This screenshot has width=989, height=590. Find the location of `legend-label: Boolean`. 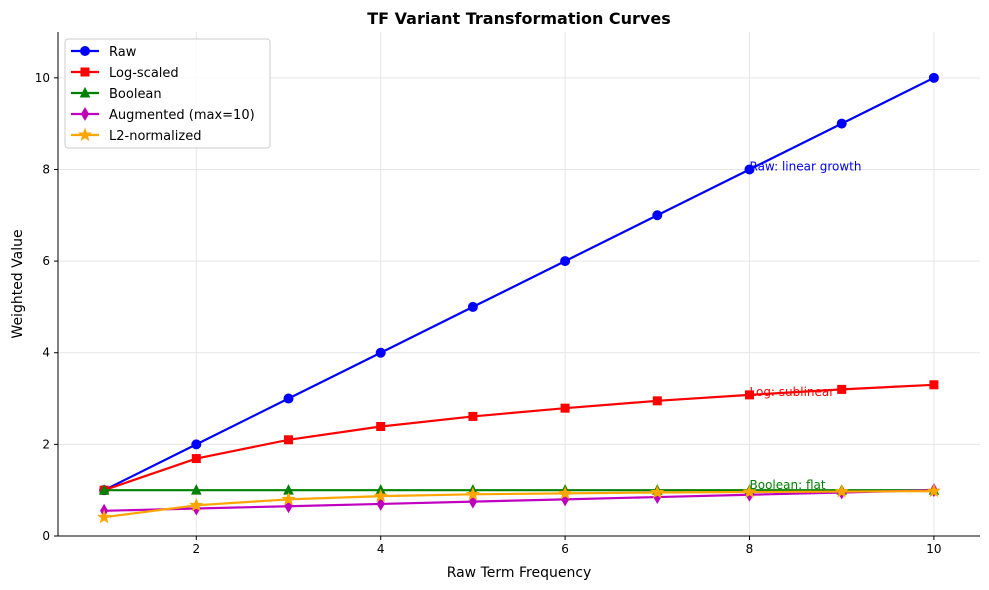

legend-label: Boolean is located at coordinates (135, 94).